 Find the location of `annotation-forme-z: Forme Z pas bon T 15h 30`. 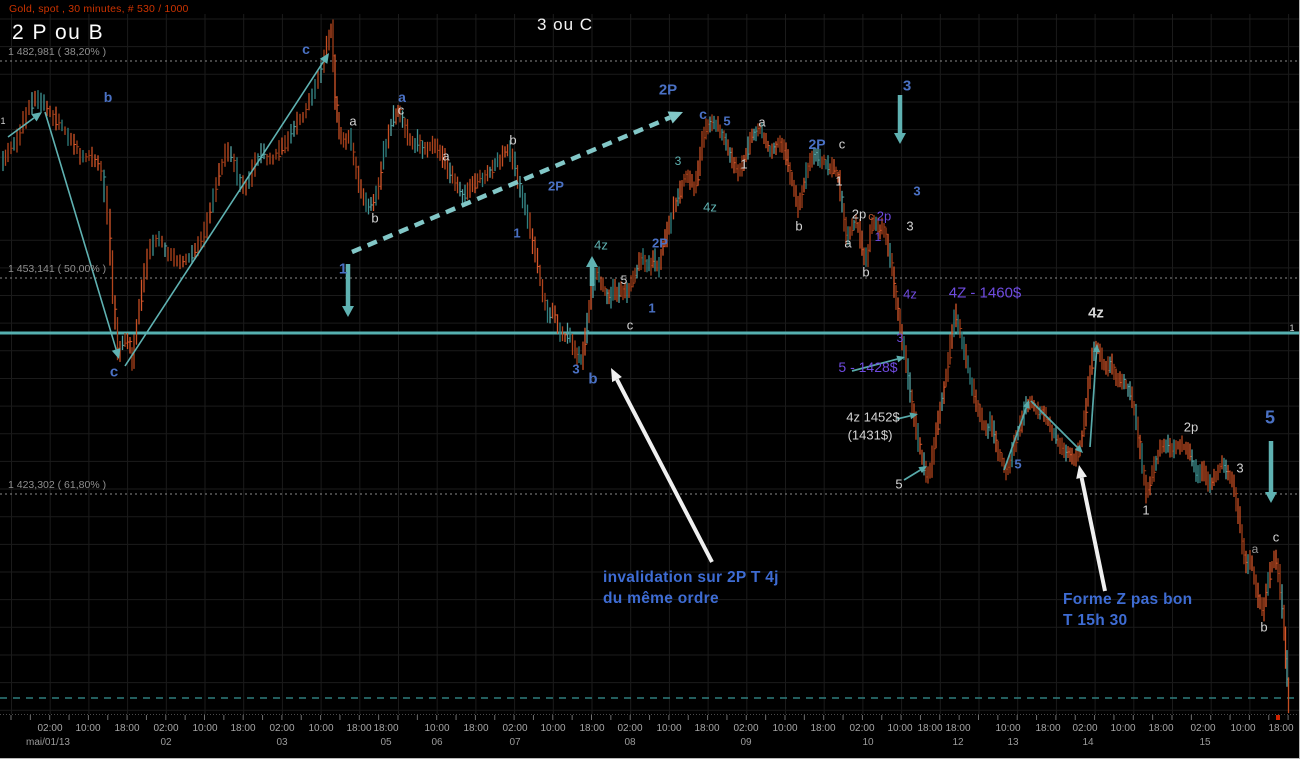

annotation-forme-z: Forme Z pas bon T 15h 30 is located at coordinates (1127, 610).